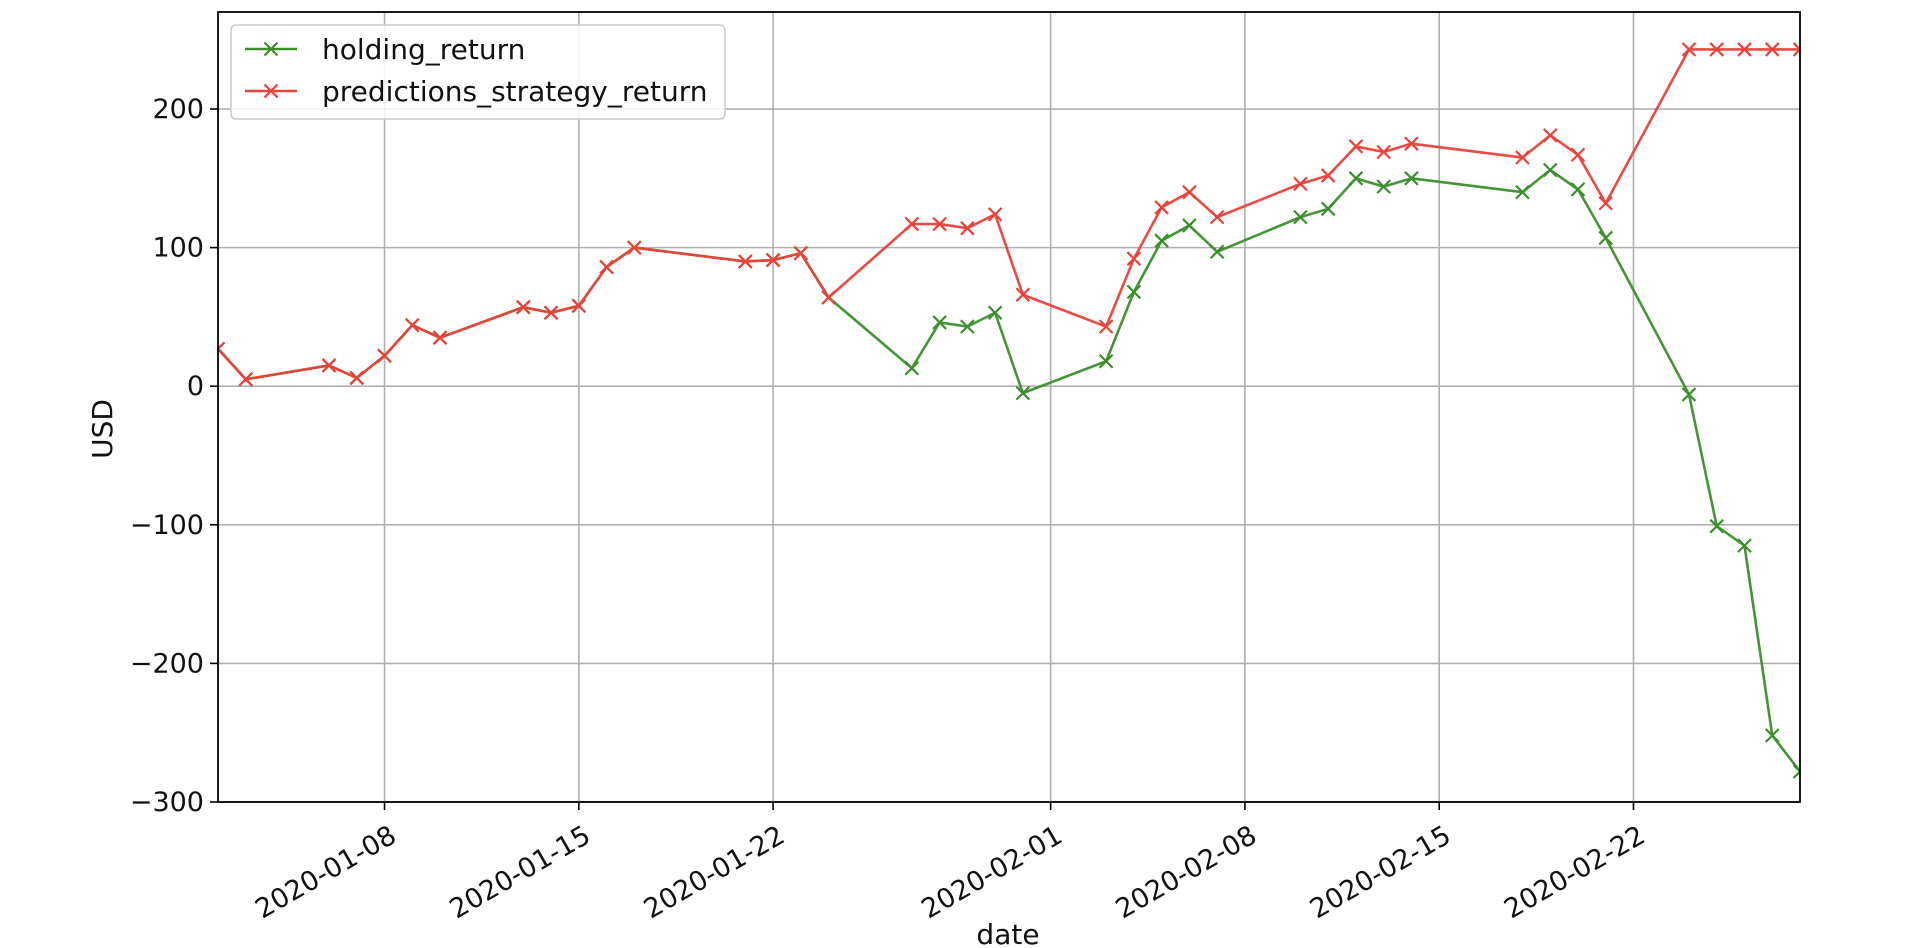 The width and height of the screenshot is (1920, 948). What do you see at coordinates (178, 109) in the screenshot?
I see `y-tick-label: 200` at bounding box center [178, 109].